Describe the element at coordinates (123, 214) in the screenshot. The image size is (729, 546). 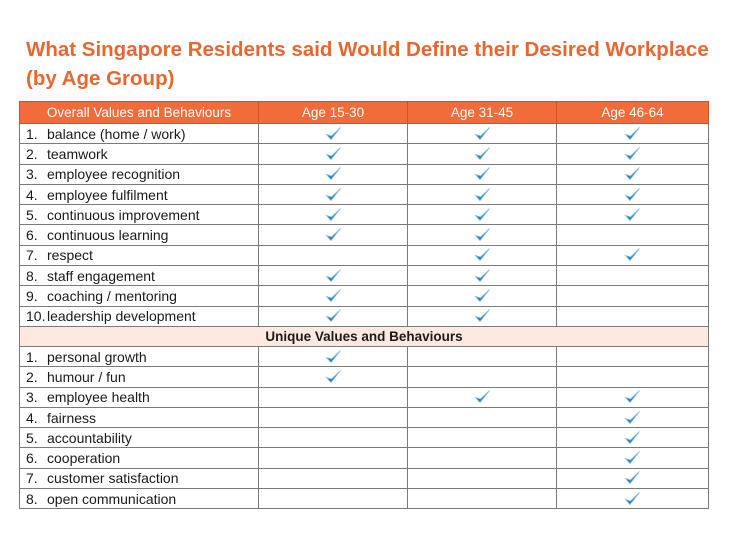
I see `row-text: continuous improvement` at that location.